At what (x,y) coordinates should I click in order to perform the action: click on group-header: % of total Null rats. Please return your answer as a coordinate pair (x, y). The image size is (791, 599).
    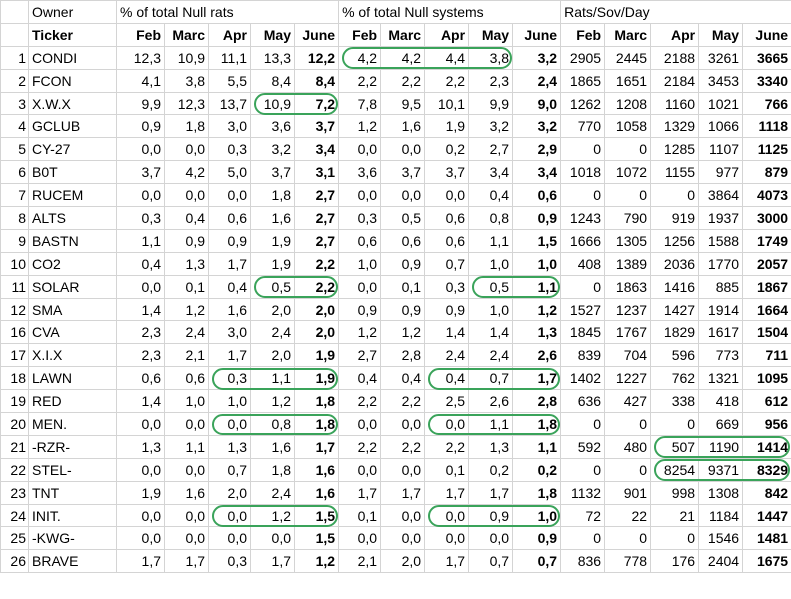
    Looking at the image, I should click on (227, 12).